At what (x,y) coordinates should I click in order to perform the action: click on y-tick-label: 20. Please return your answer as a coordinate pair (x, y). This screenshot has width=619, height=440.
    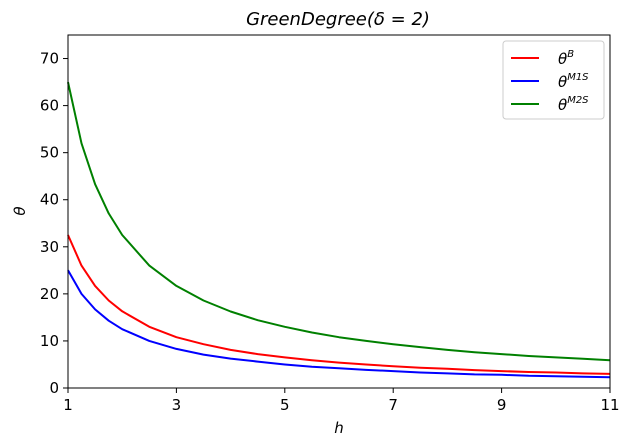
    Looking at the image, I should click on (49, 294).